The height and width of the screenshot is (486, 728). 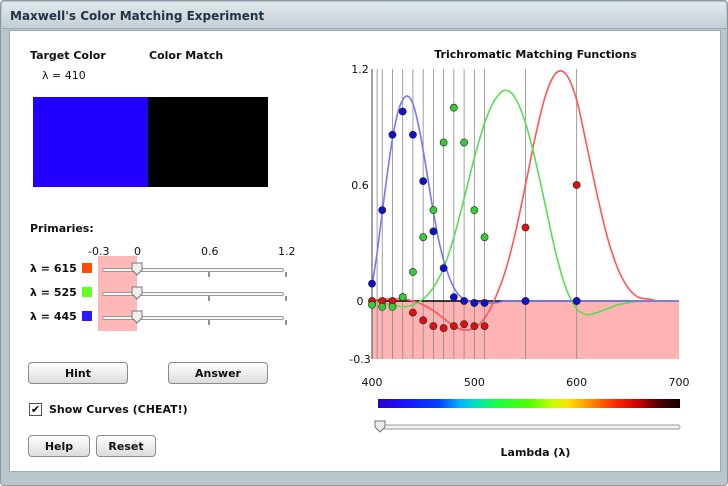 What do you see at coordinates (78, 373) in the screenshot?
I see `hint-button: Hint` at bounding box center [78, 373].